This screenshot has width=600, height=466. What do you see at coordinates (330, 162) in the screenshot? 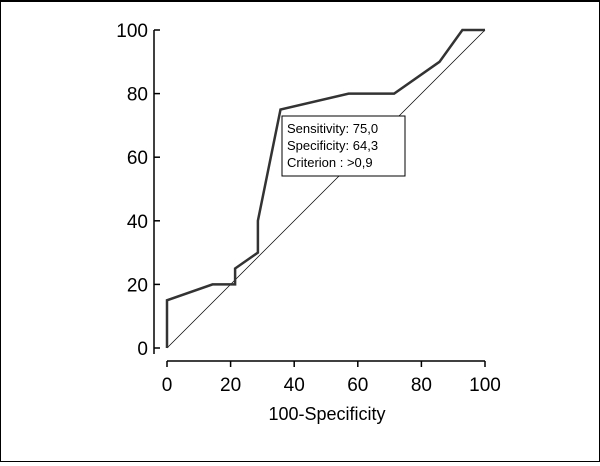
I see `annotation-criterion: Criterion : >0,9` at bounding box center [330, 162].